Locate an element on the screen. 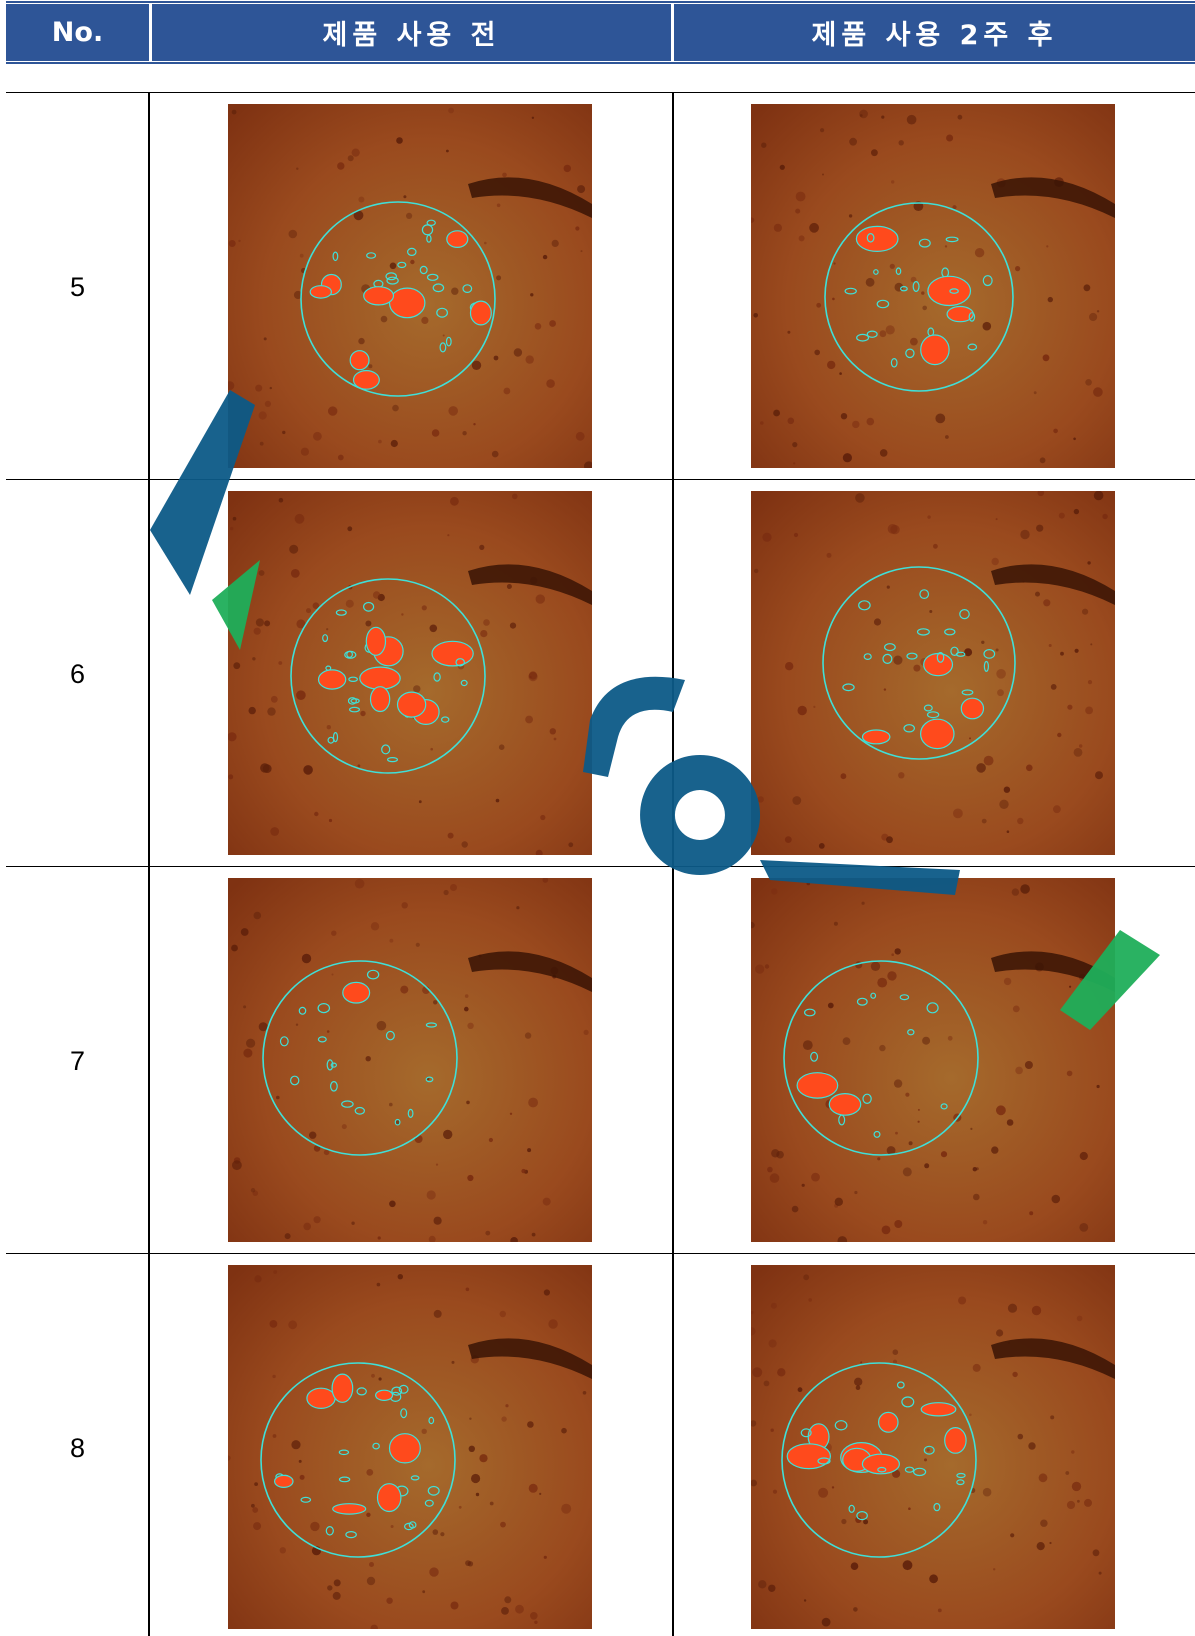 This screenshot has width=1195, height=1636. row-number-7: 7 is located at coordinates (77, 1061).